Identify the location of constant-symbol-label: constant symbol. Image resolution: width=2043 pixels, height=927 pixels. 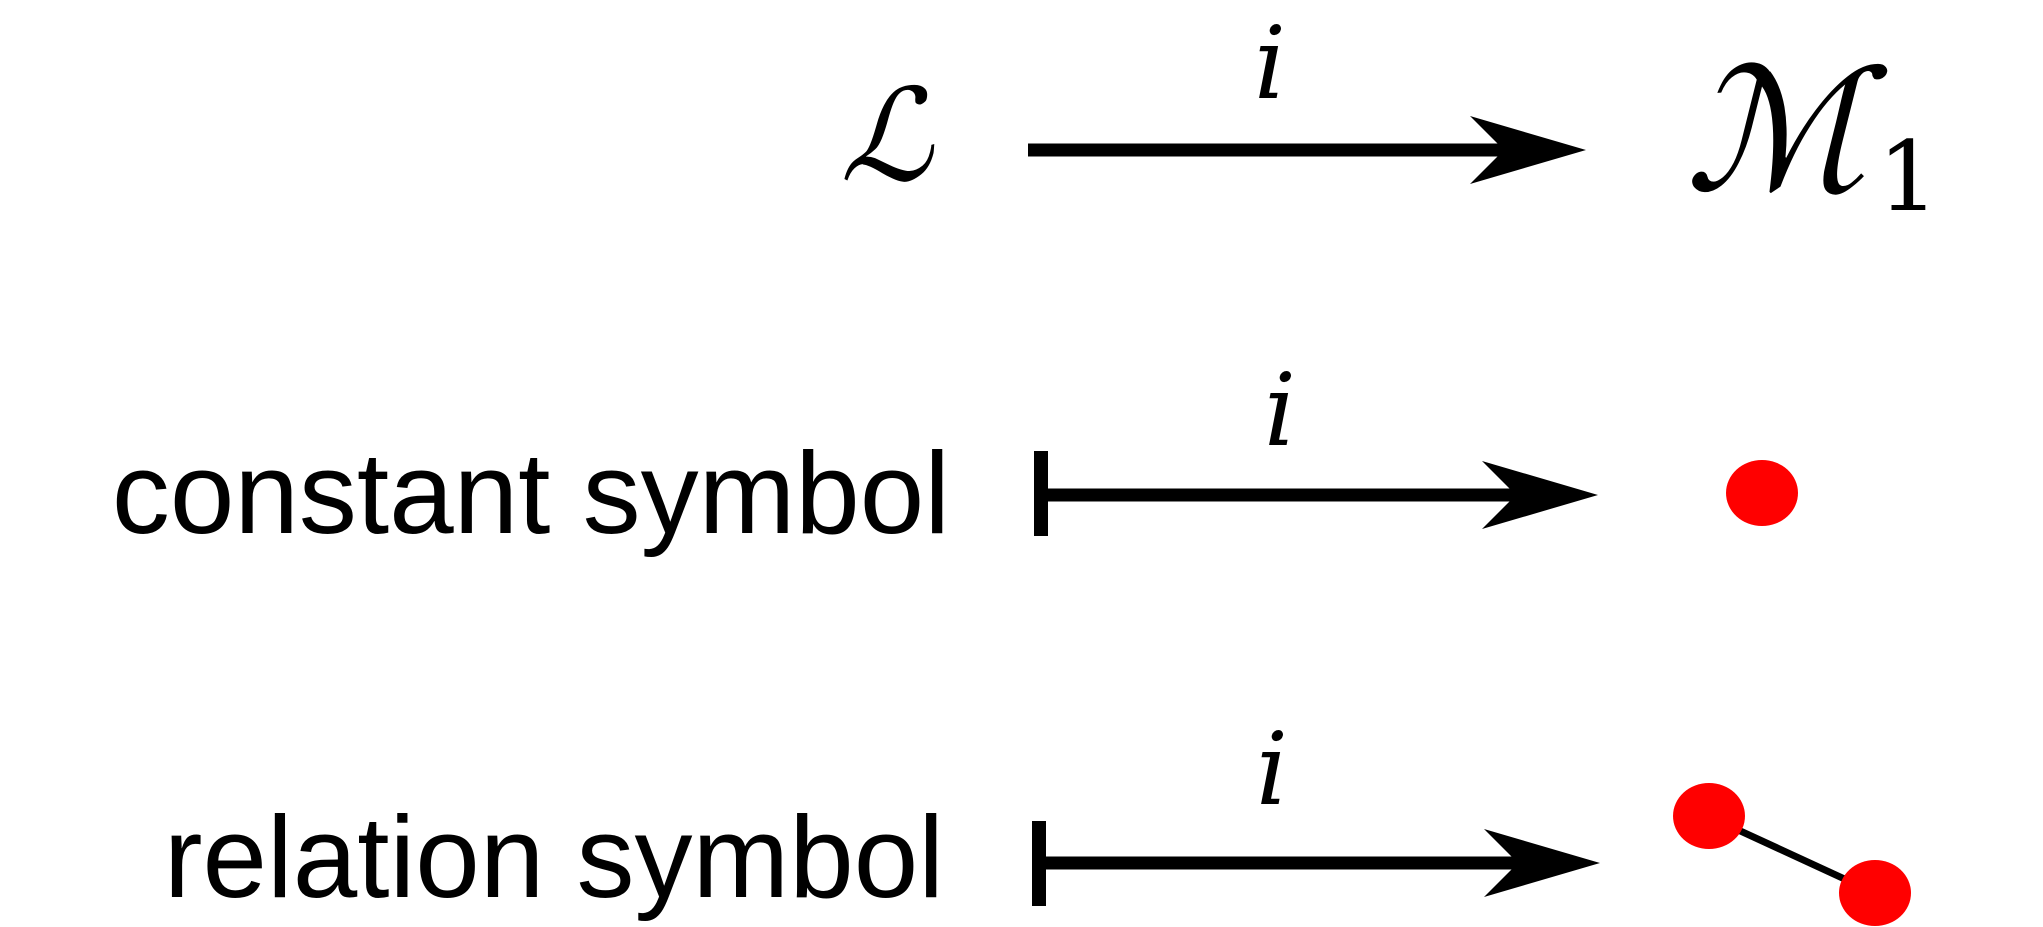
(531, 493).